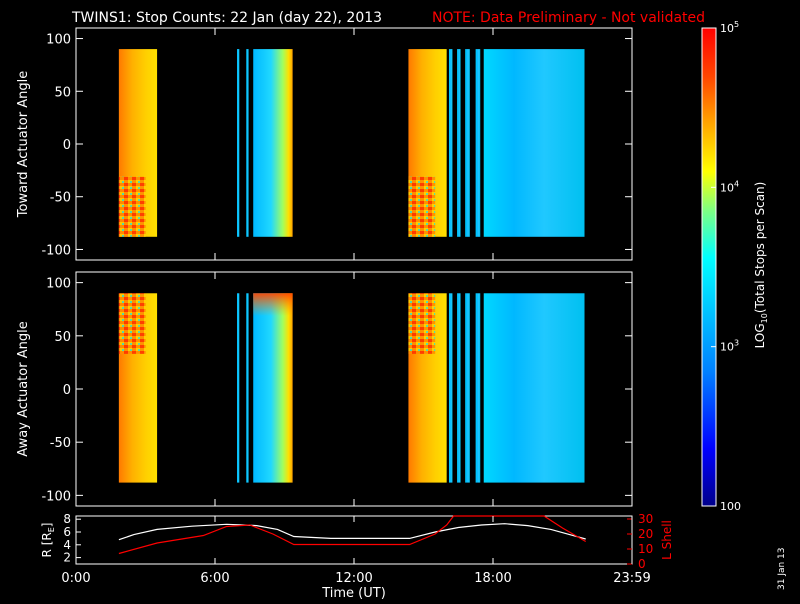 This screenshot has width=800, height=604. What do you see at coordinates (353, 578) in the screenshot?
I see `time-tick-label: 12:00` at bounding box center [353, 578].